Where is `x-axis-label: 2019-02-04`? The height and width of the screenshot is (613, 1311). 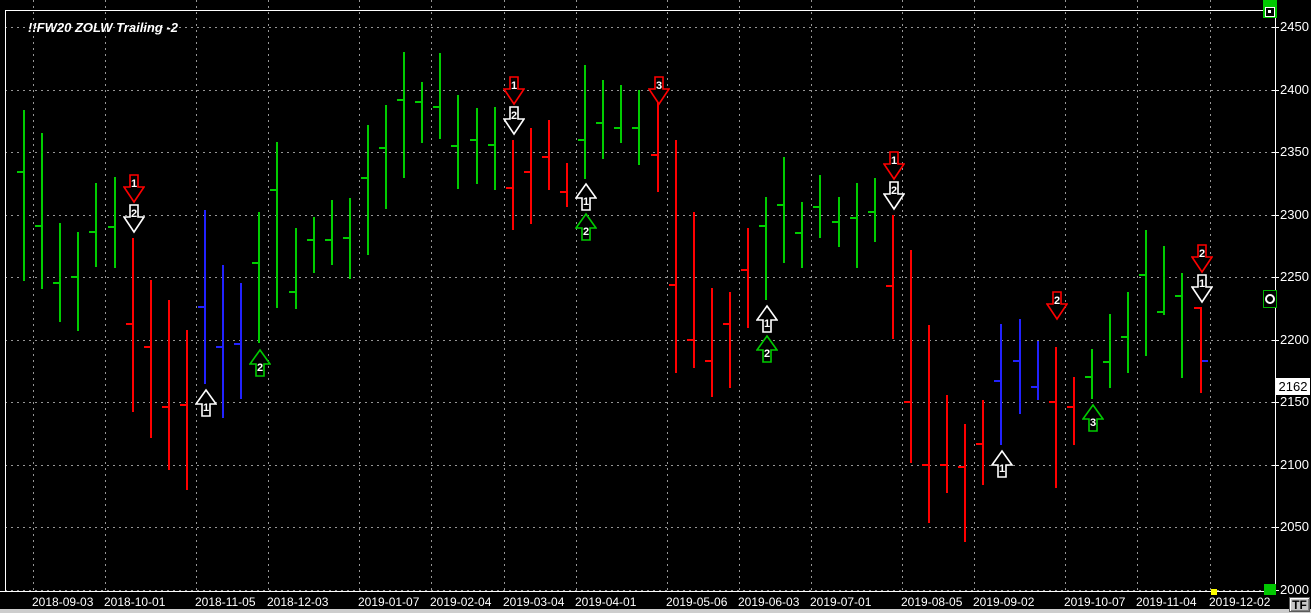 x-axis-label: 2019-02-04 is located at coordinates (461, 602).